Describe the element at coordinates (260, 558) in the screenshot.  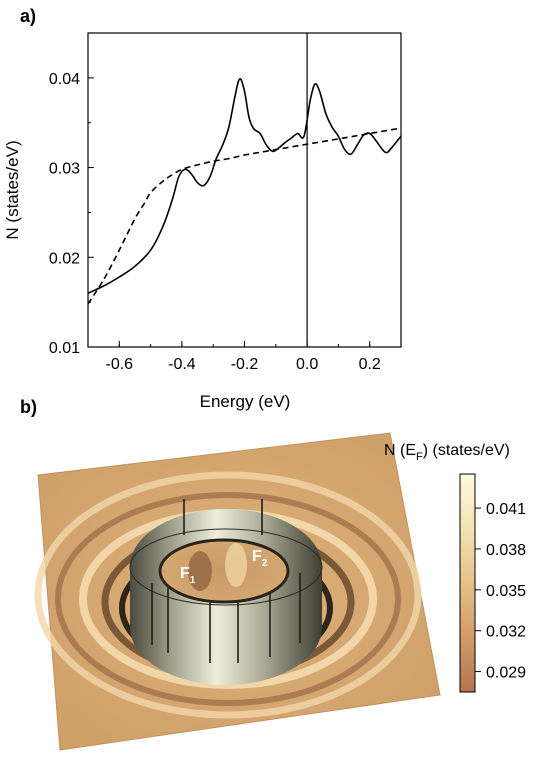
I see `focus-label-f2: F2` at that location.